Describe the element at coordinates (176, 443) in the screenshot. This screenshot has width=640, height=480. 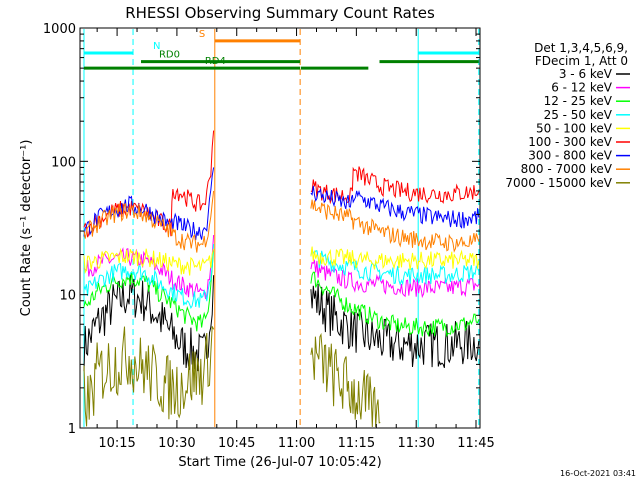
I see `x-tick-label: 10:30` at that location.